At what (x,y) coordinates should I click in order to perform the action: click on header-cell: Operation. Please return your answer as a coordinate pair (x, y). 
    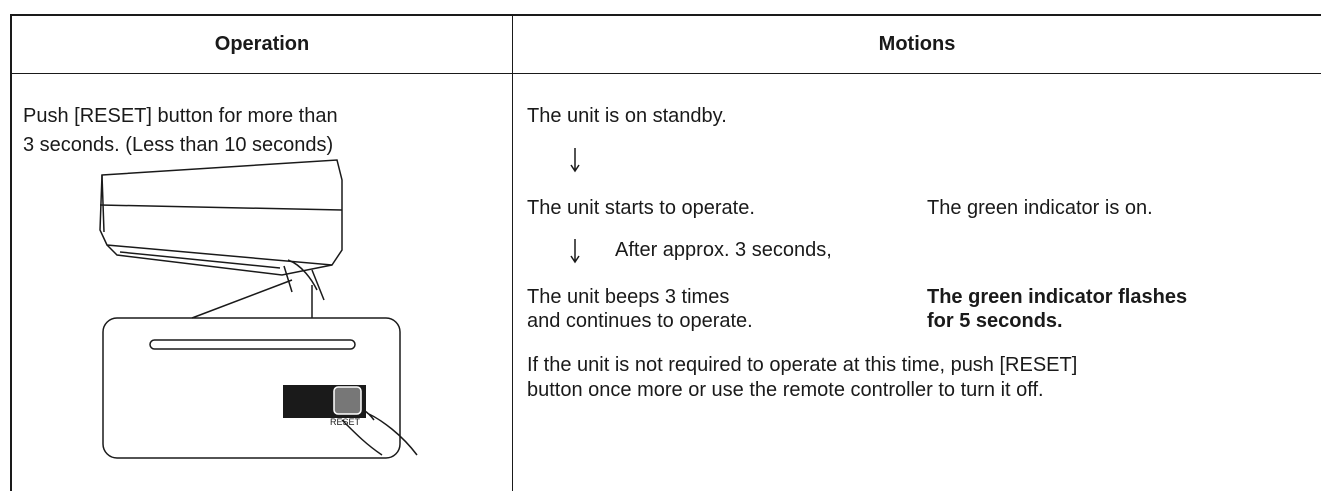
    Looking at the image, I should click on (262, 44).